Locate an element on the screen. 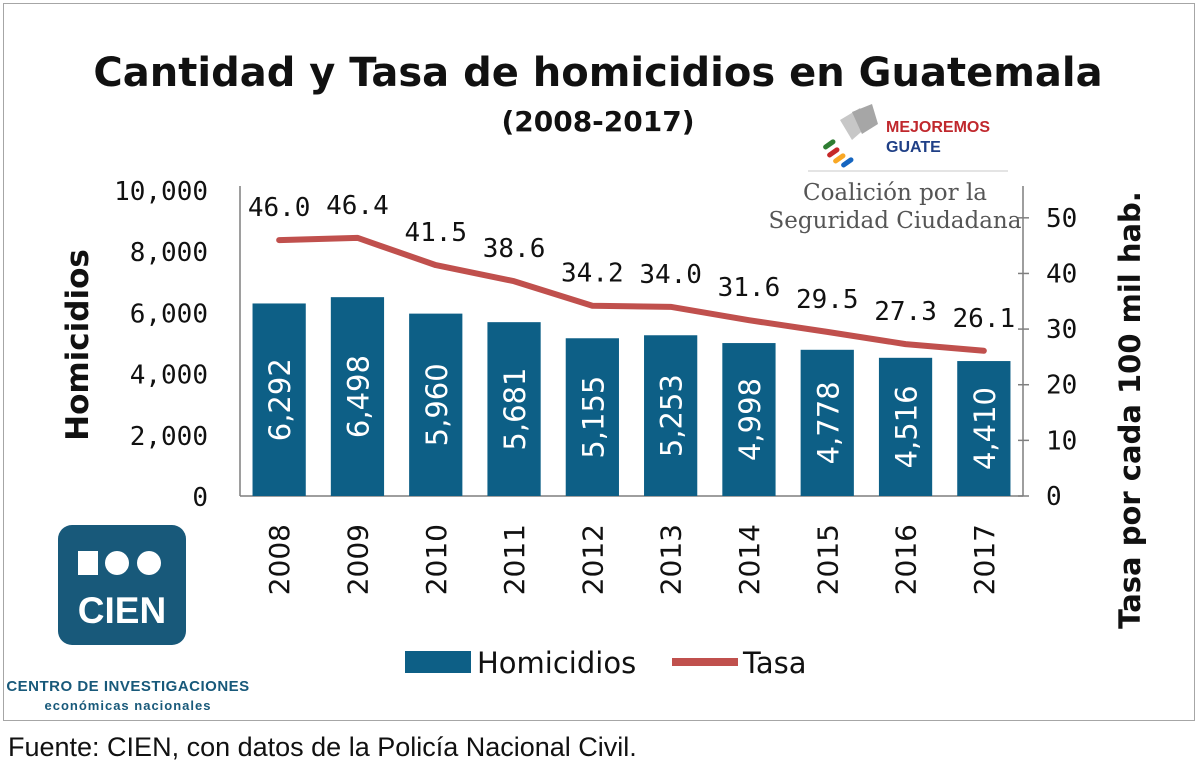 The image size is (1200, 782). mejoremos-line1: MEJOREMOS is located at coordinates (938, 127).